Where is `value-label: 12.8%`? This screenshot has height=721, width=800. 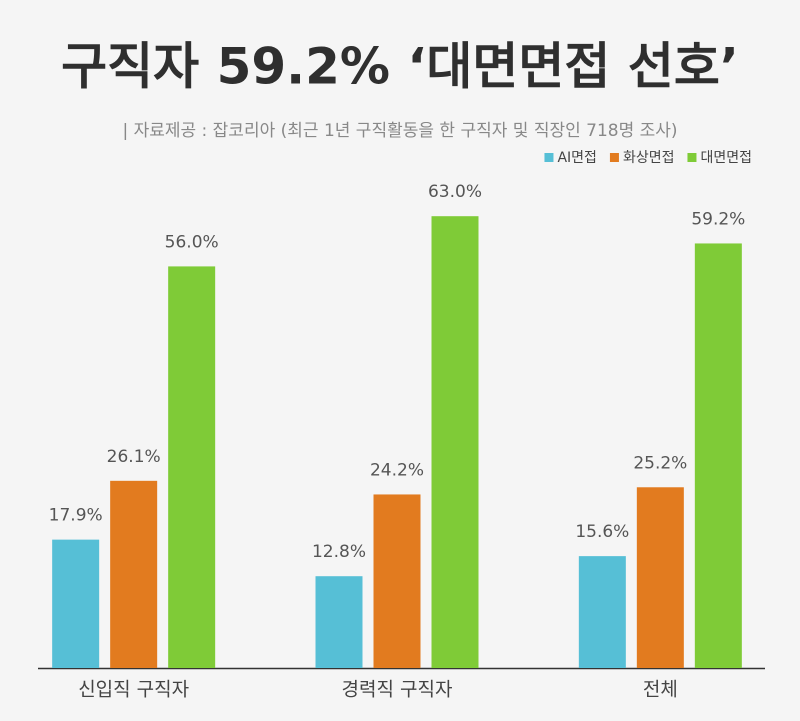 value-label: 12.8% is located at coordinates (339, 552).